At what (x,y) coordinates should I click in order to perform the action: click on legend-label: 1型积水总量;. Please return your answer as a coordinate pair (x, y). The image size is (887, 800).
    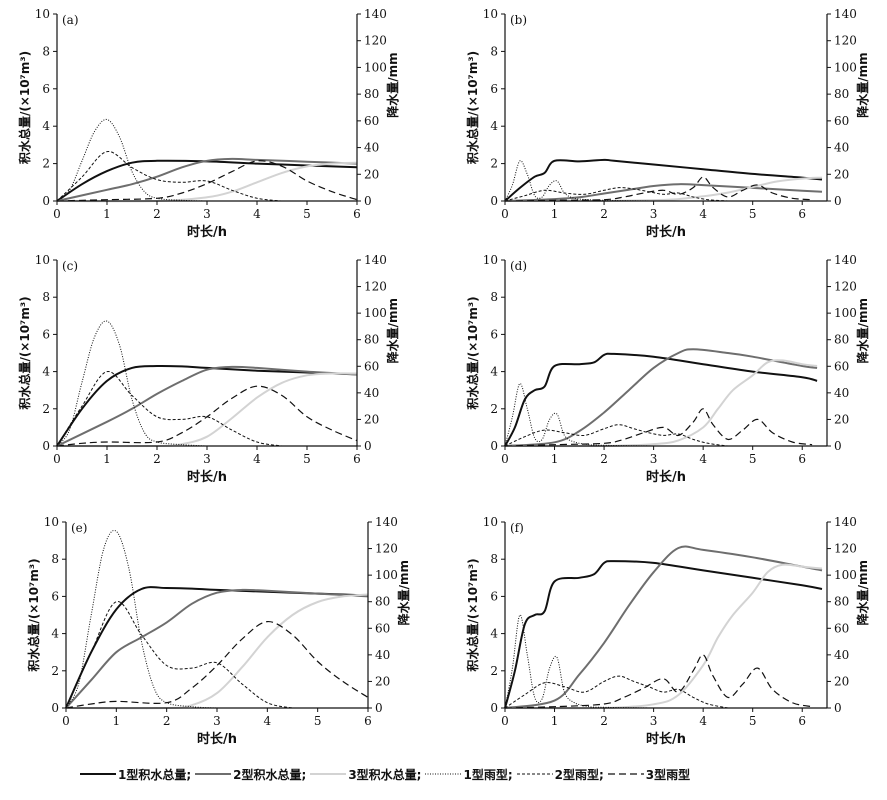
    Looking at the image, I should click on (155, 774).